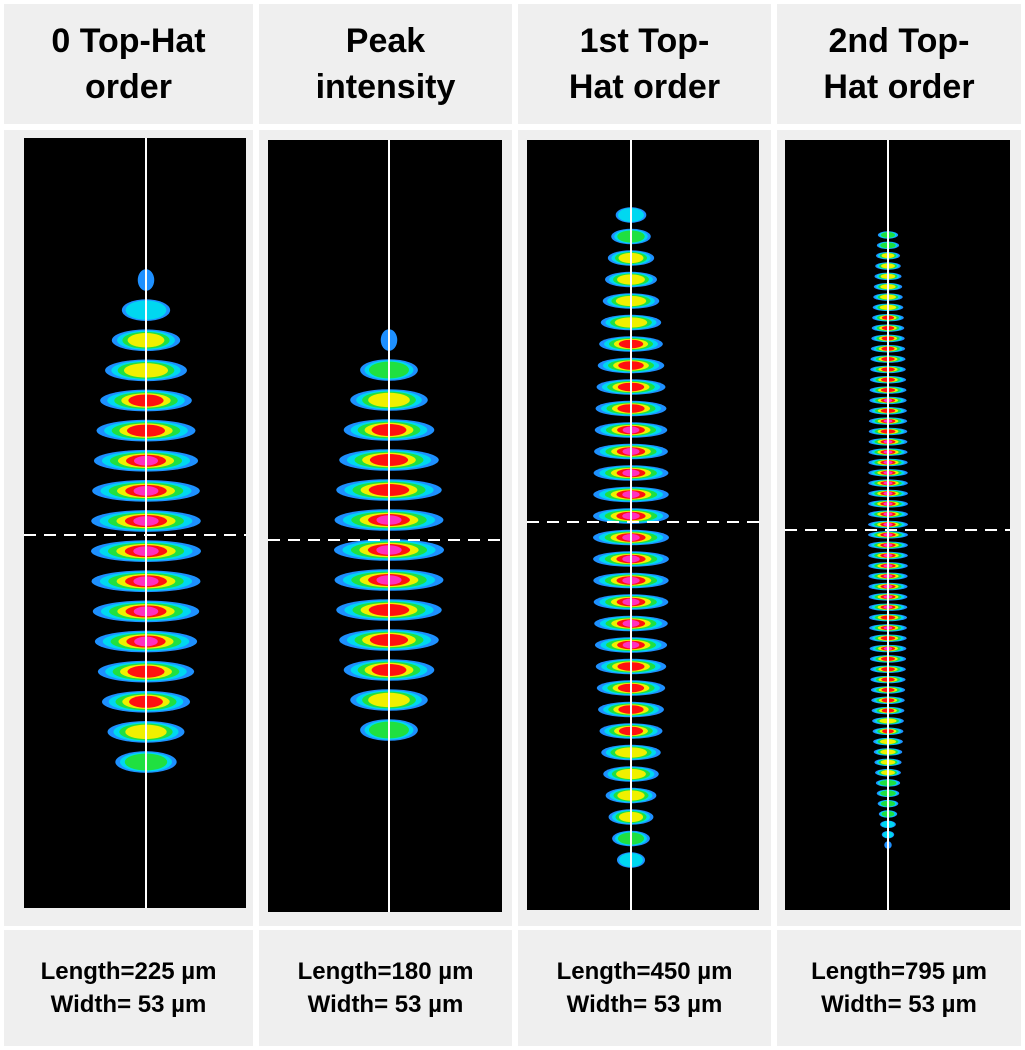  What do you see at coordinates (899, 971) in the screenshot?
I see `length-label: Length=795 µm` at bounding box center [899, 971].